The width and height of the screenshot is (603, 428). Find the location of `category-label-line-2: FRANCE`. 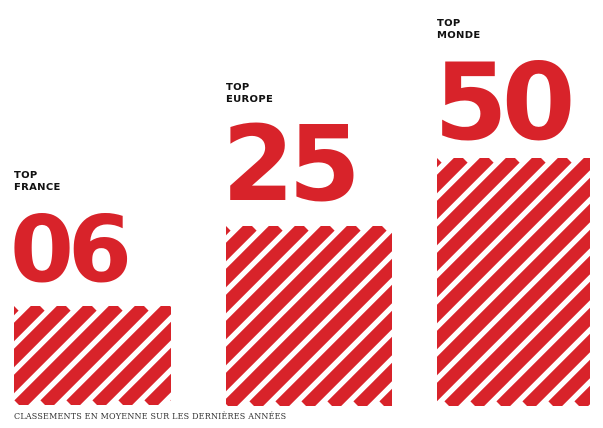

category-label-line-2: FRANCE is located at coordinates (37, 187).